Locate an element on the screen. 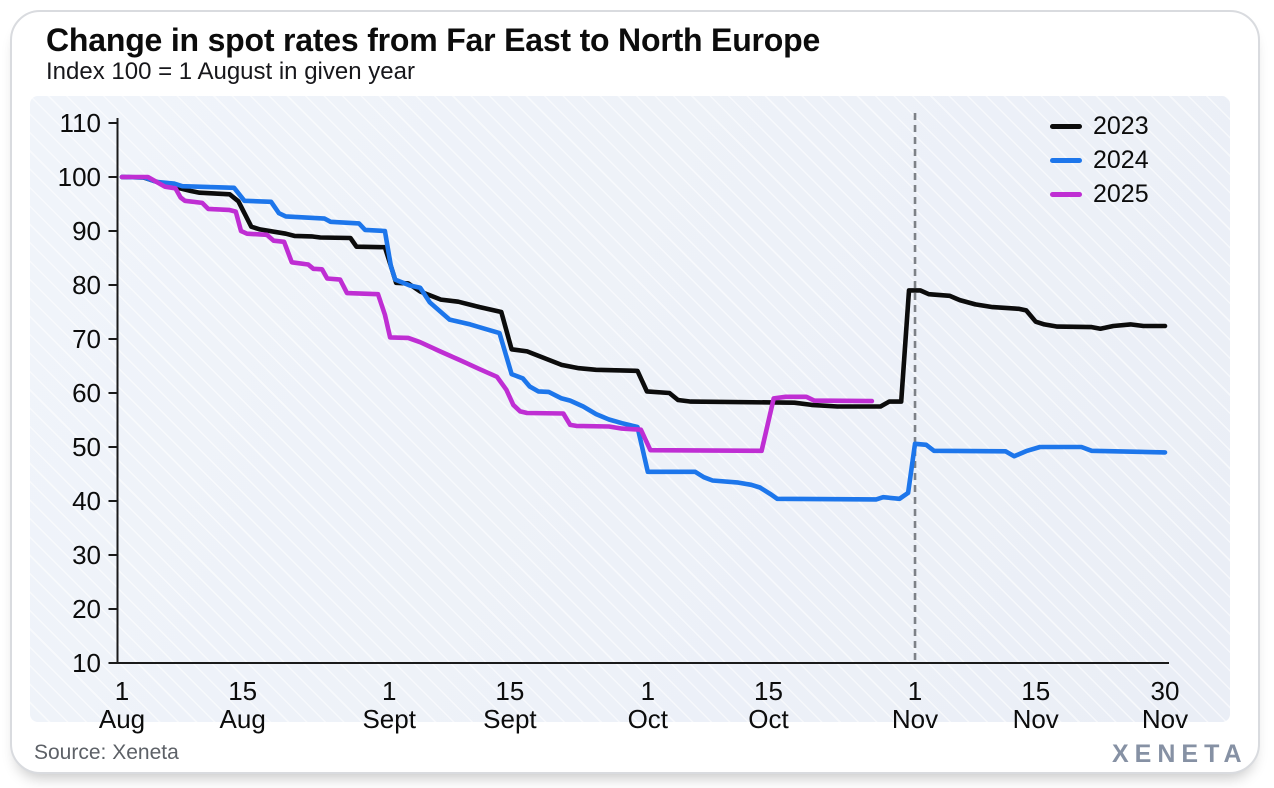 The width and height of the screenshot is (1274, 788). xeneta-logo: XENETA is located at coordinates (1180, 754).